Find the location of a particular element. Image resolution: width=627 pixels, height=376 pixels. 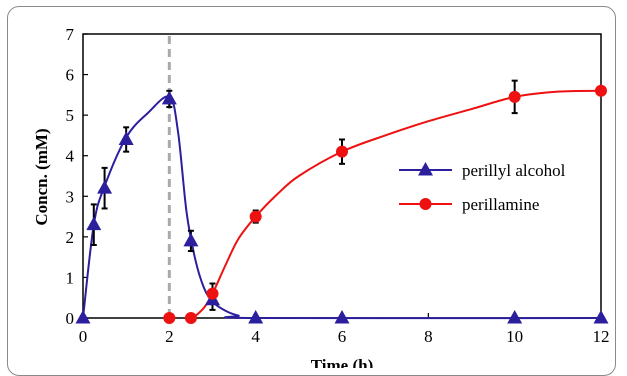

y-tick-label: 6 is located at coordinates (70, 75).